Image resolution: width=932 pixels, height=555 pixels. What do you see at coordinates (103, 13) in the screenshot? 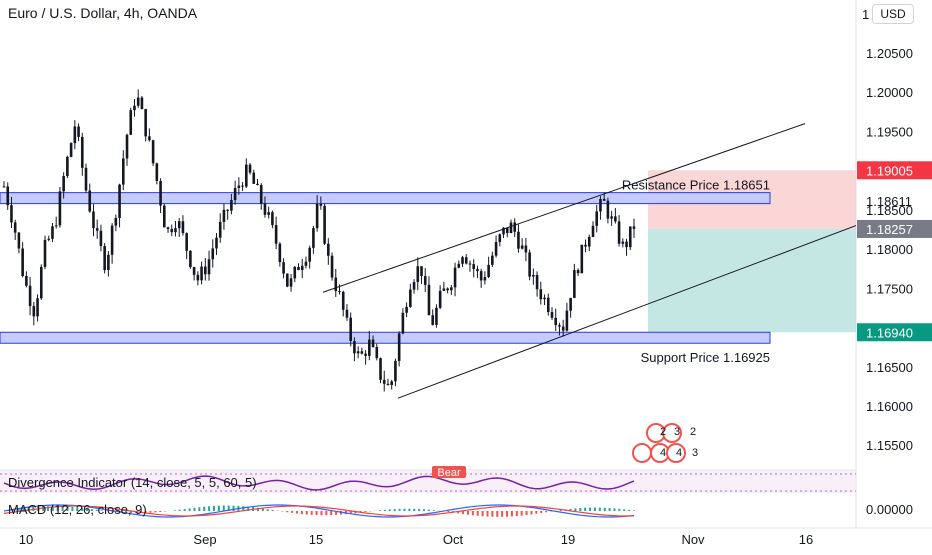
I see `symbol-title: Euro / U.S. Dollar, 4h, OANDA` at bounding box center [103, 13].